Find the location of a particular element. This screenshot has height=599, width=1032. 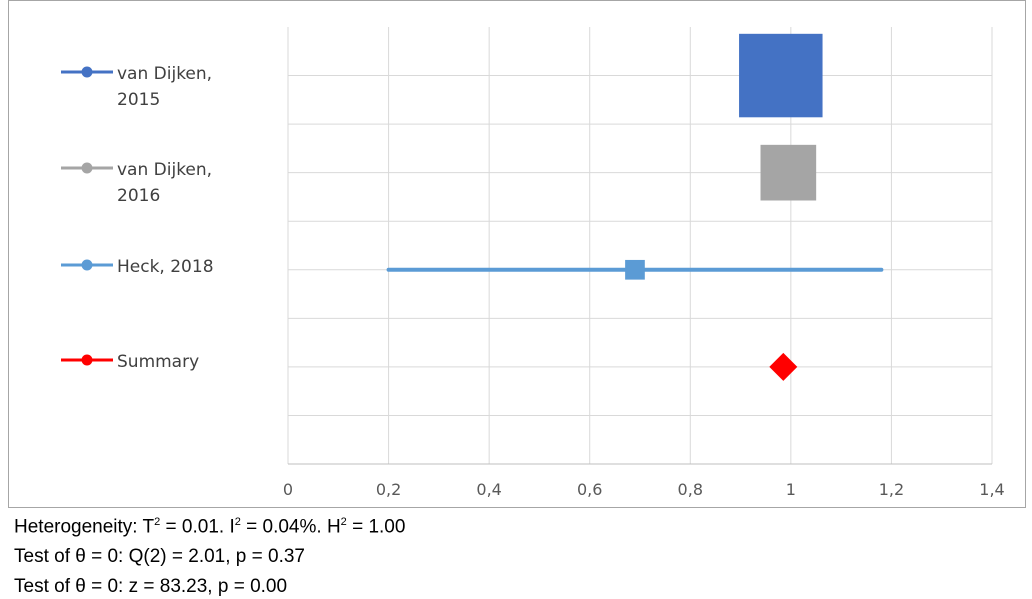

legend-label: Heck, 2018 is located at coordinates (165, 267).